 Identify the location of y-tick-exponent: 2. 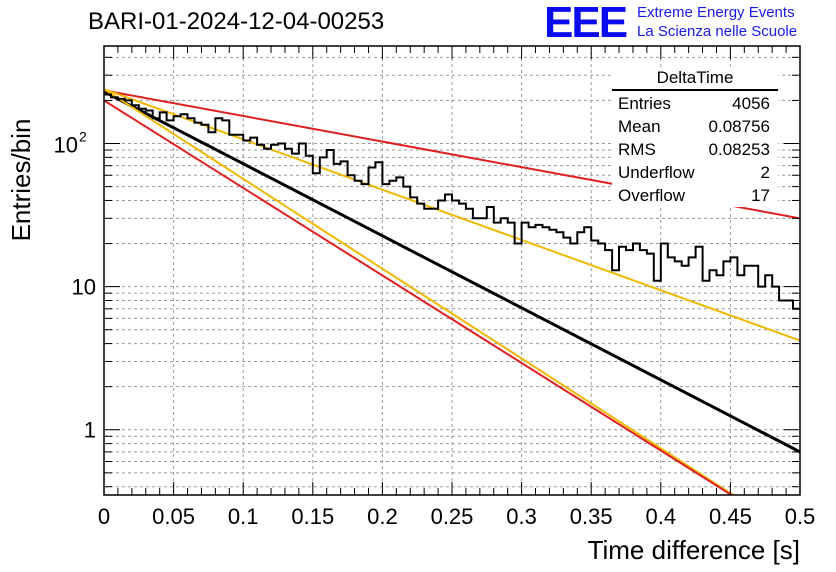
(83, 137).